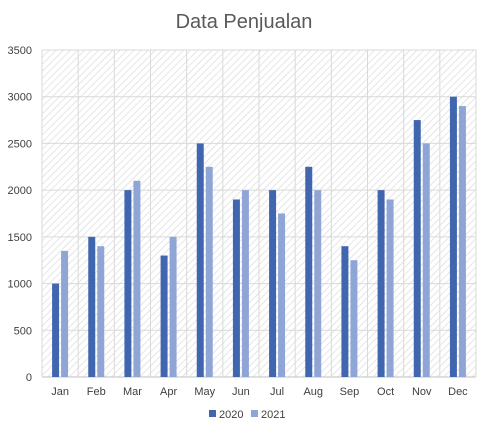  I want to click on x-tick-label: Oct, so click(385, 392).